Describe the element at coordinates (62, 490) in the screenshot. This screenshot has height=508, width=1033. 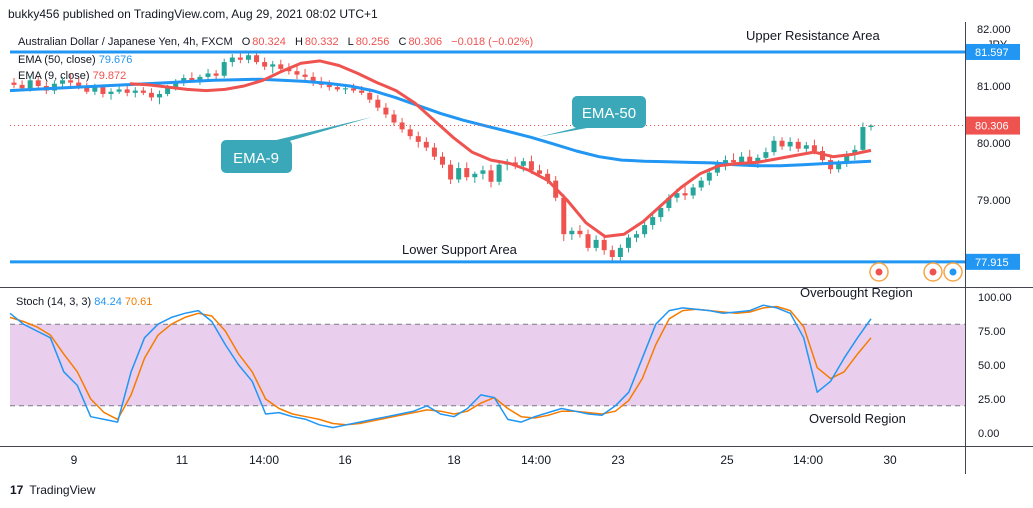
I see `tradingview-brand: TradingView` at that location.